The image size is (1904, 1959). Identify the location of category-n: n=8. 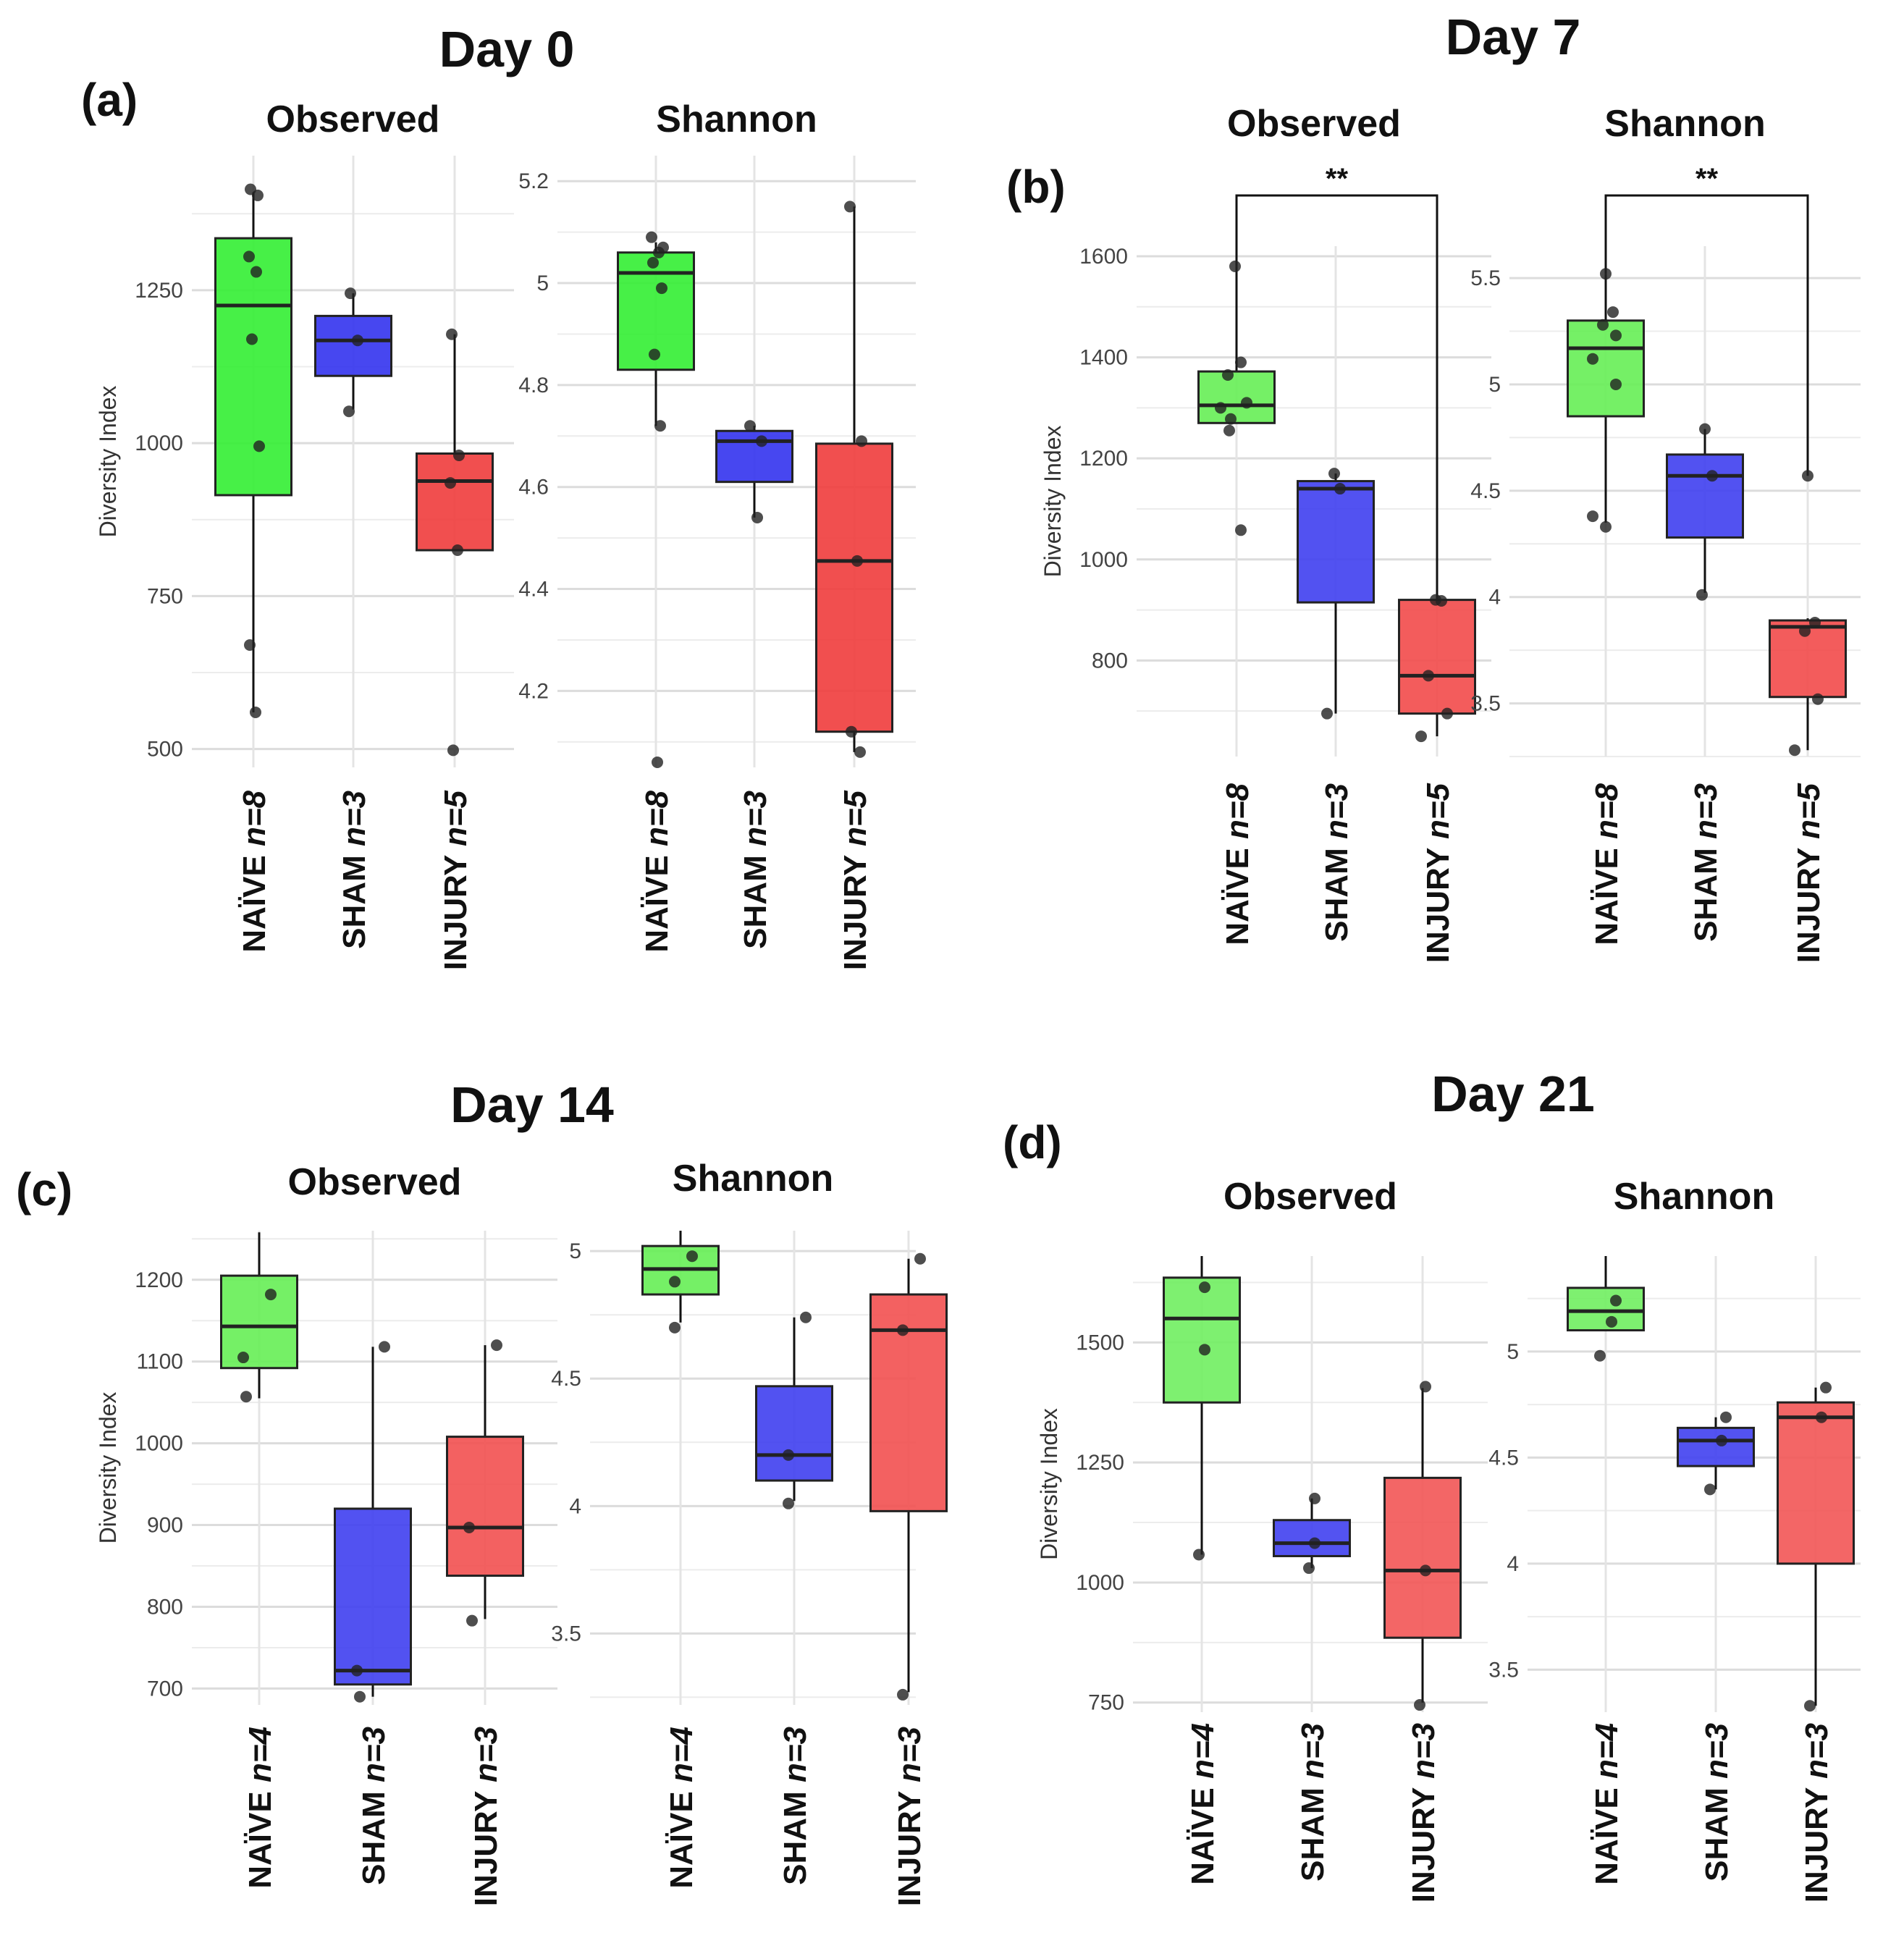
(657, 818).